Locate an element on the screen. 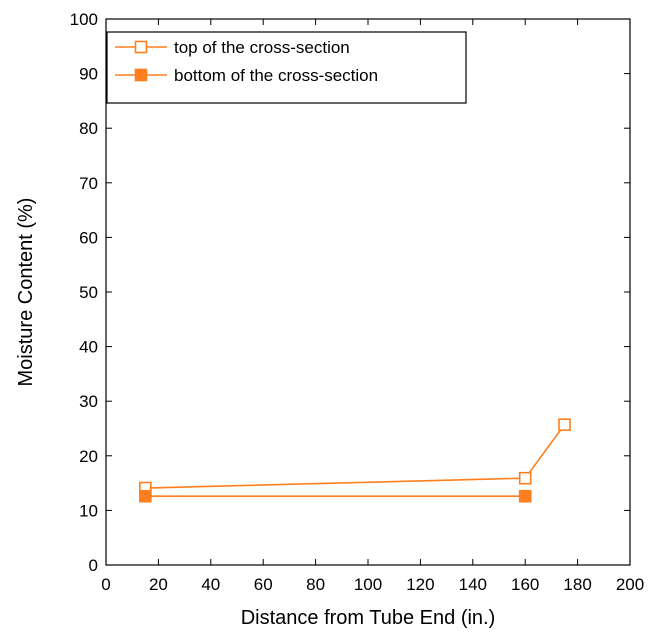  x-tick-label: 60 is located at coordinates (263, 584).